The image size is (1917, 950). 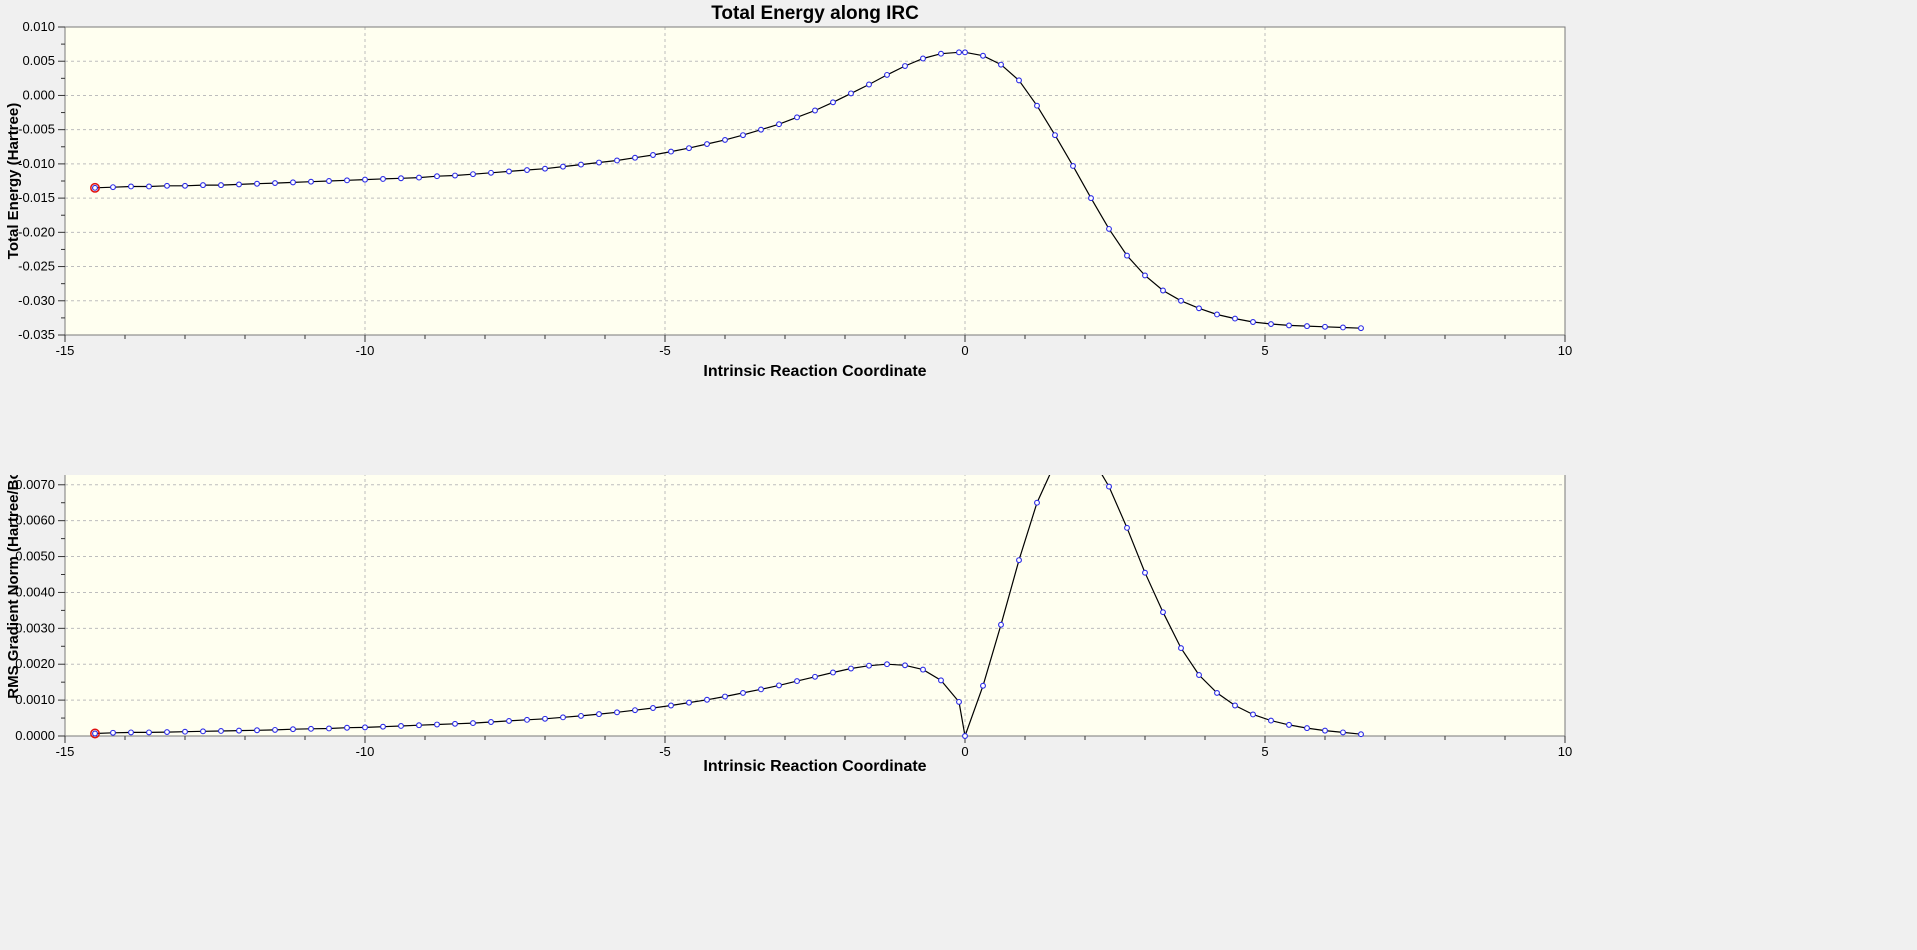 I want to click on gradient-y-tick-label: 0.0010, so click(x=35, y=699).